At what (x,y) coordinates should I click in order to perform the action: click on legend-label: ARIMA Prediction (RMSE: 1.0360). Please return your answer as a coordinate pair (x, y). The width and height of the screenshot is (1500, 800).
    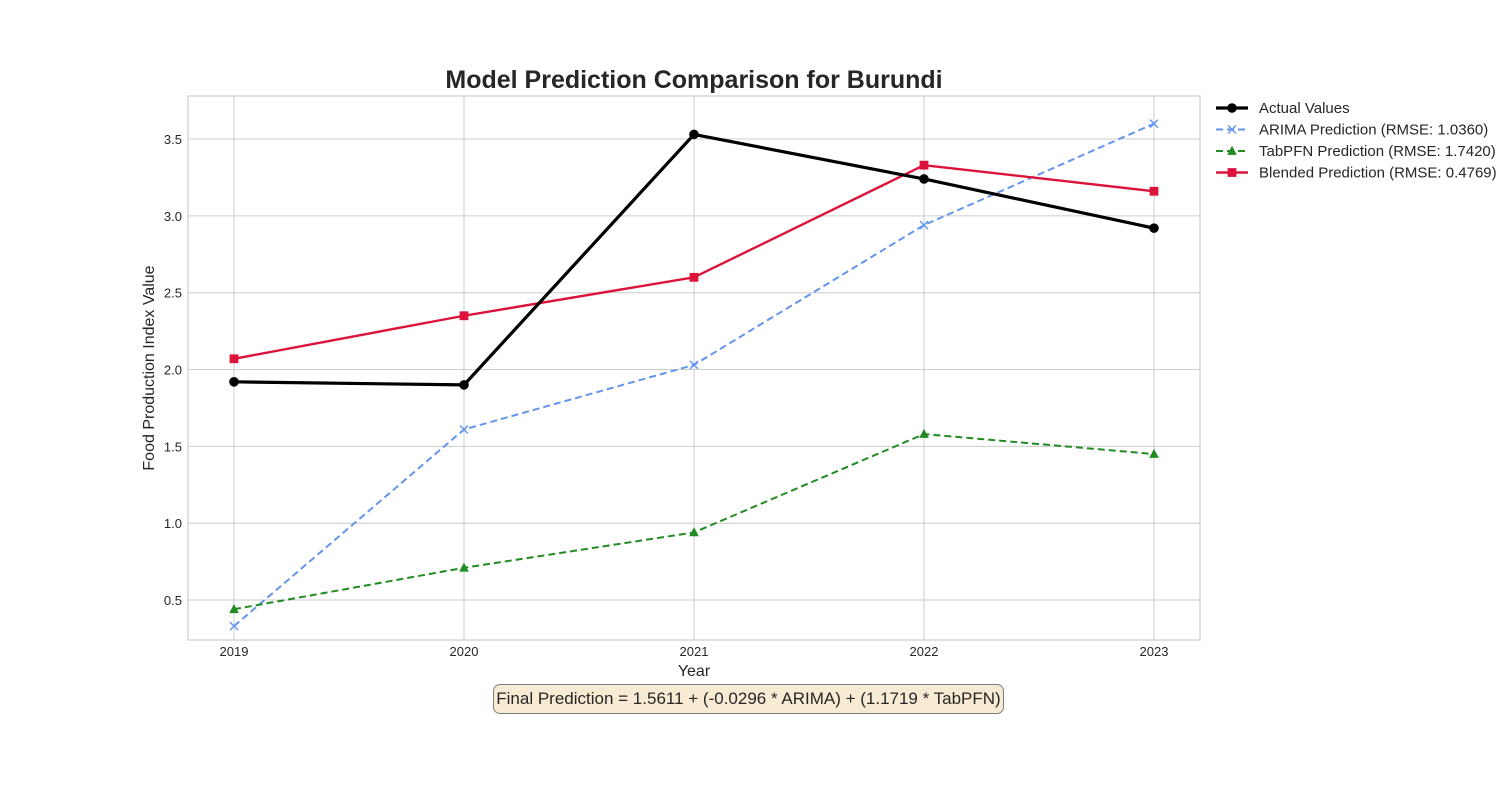
    Looking at the image, I should click on (1373, 130).